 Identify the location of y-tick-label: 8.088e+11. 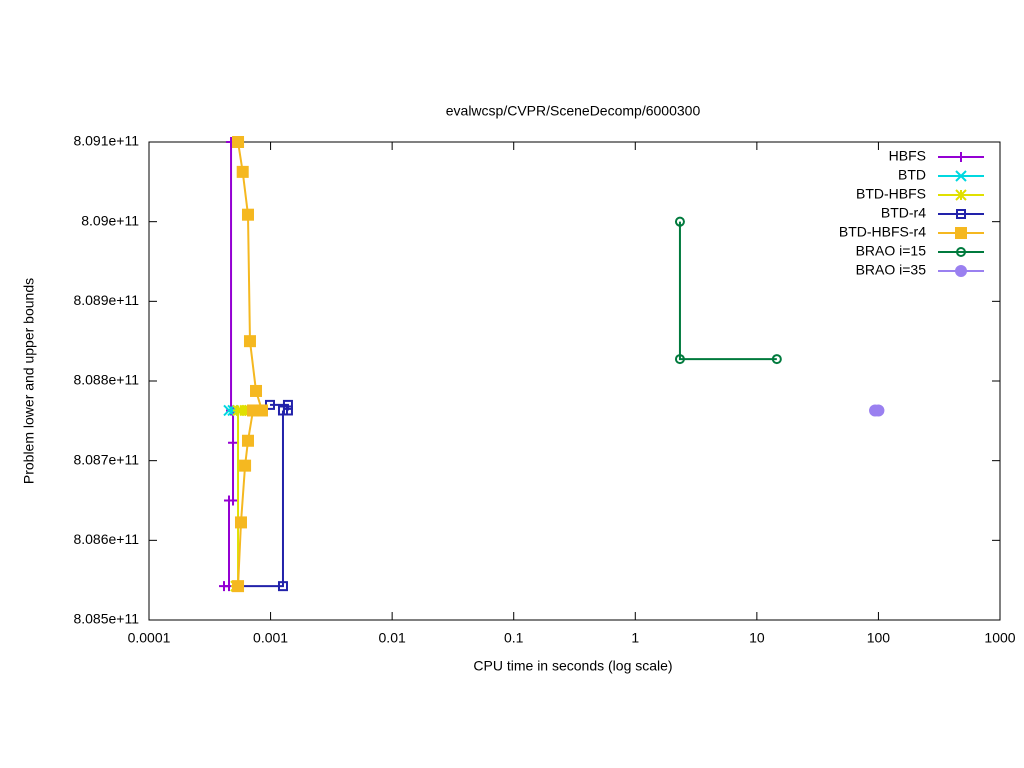
(106, 380).